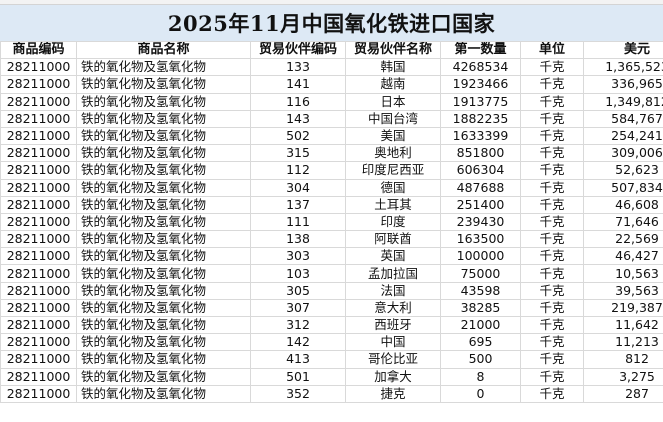  Describe the element at coordinates (623, 136) in the screenshot. I see `usd-cell: 254,241` at that location.